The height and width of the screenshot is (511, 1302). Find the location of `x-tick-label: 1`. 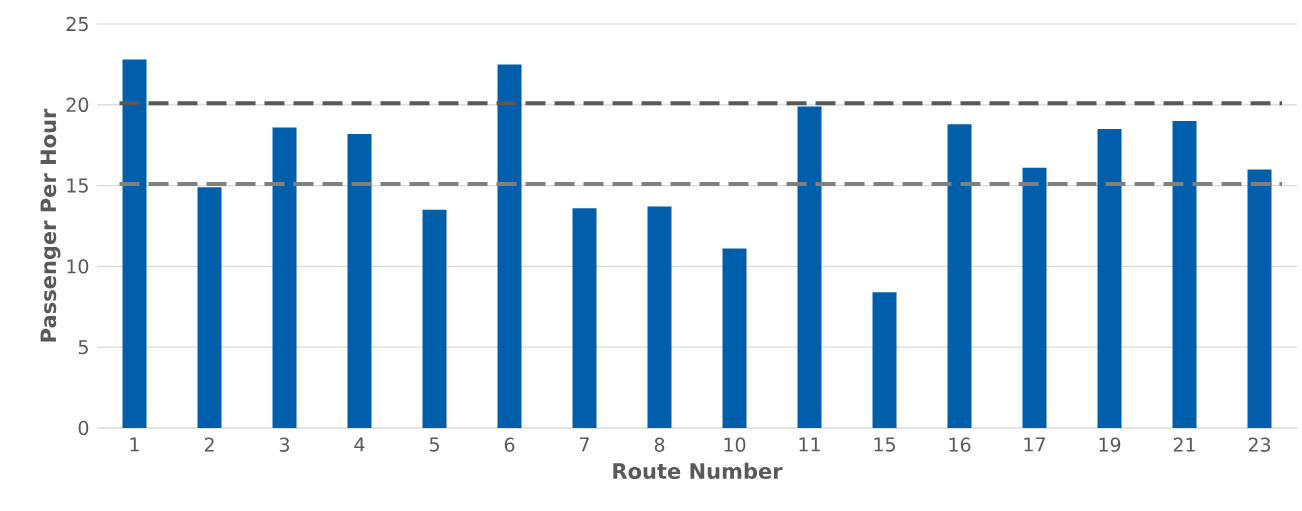

x-tick-label: 1 is located at coordinates (134, 444).